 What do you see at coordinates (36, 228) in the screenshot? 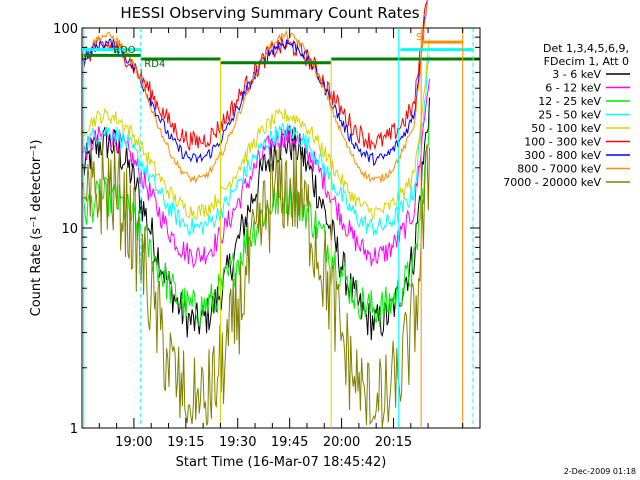
I see `y-axis-label: Count Rate (s⁻¹ detector⁻¹)` at bounding box center [36, 228].